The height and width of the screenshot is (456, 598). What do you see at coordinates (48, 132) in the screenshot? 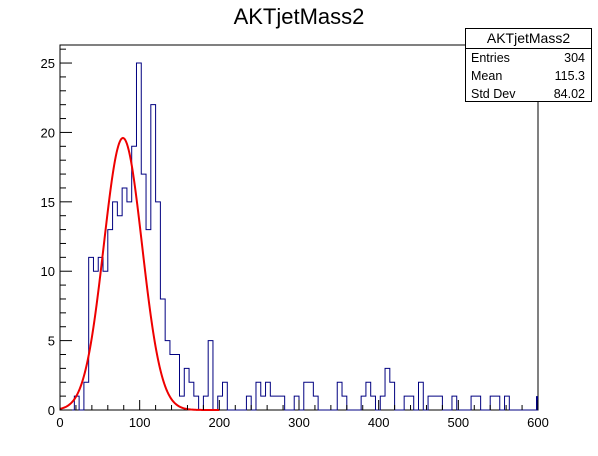
I see `y-tick-label: 20` at bounding box center [48, 132].